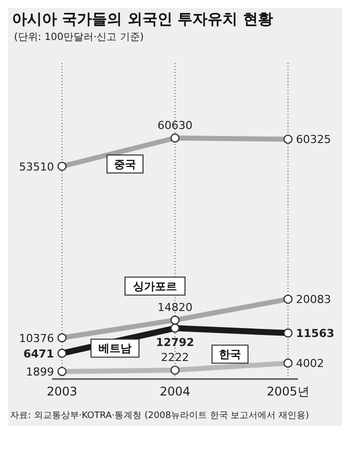  Describe the element at coordinates (313, 299) in the screenshot. I see `data-label: 20083` at that location.